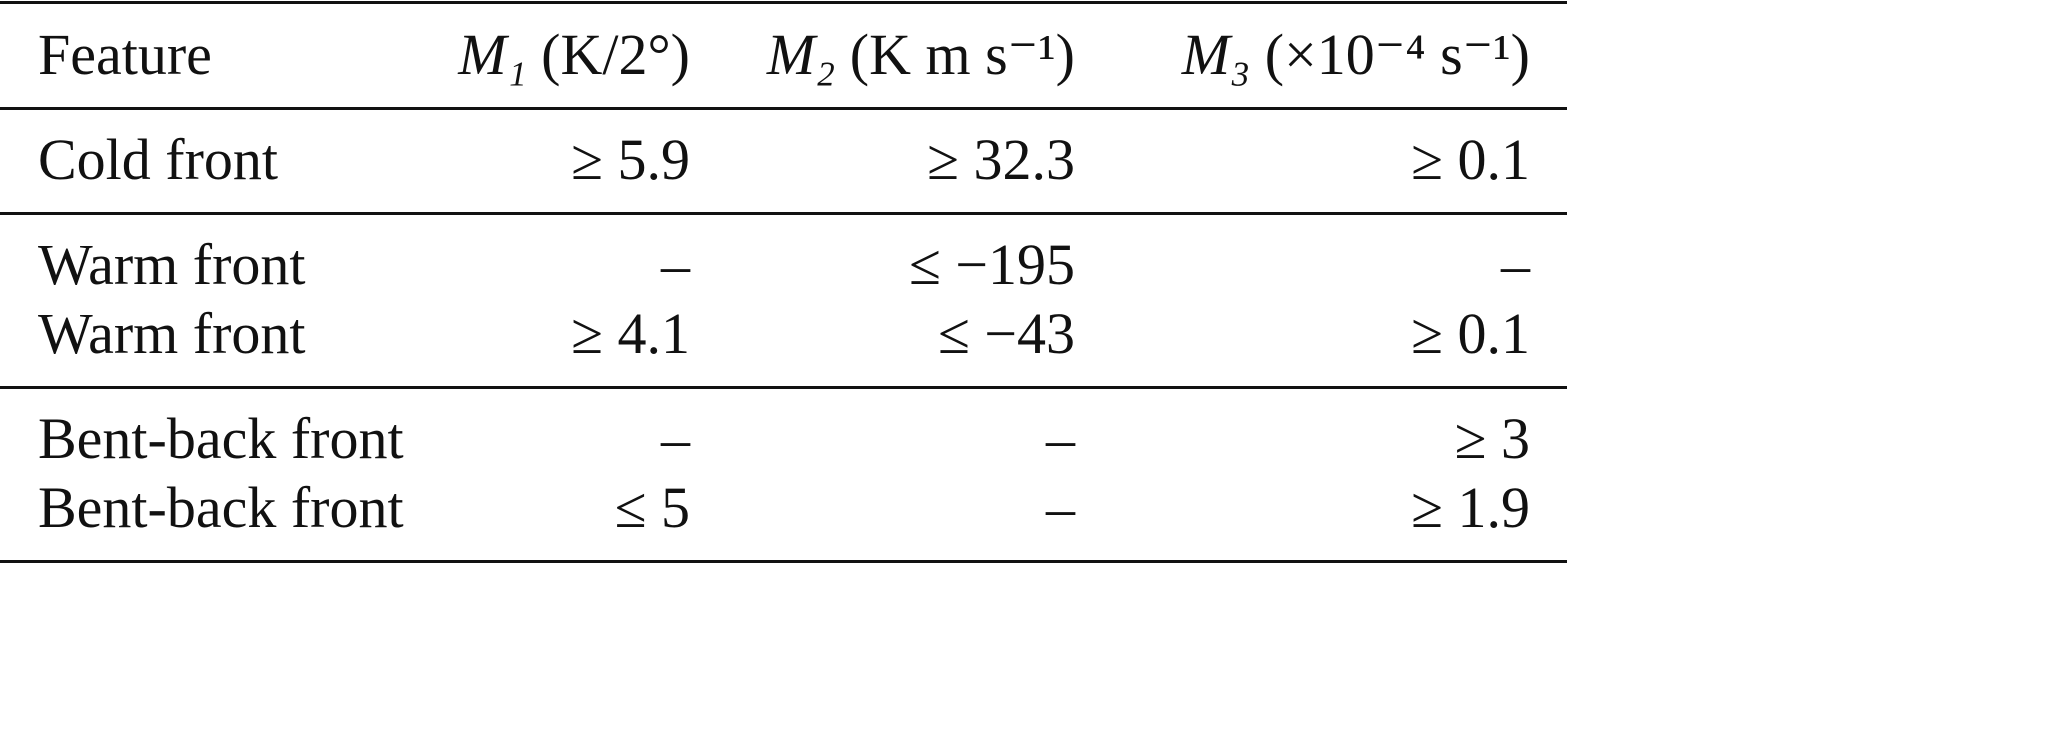  What do you see at coordinates (1492, 438) in the screenshot?
I see `table-cell: ≥ 3` at bounding box center [1492, 438].